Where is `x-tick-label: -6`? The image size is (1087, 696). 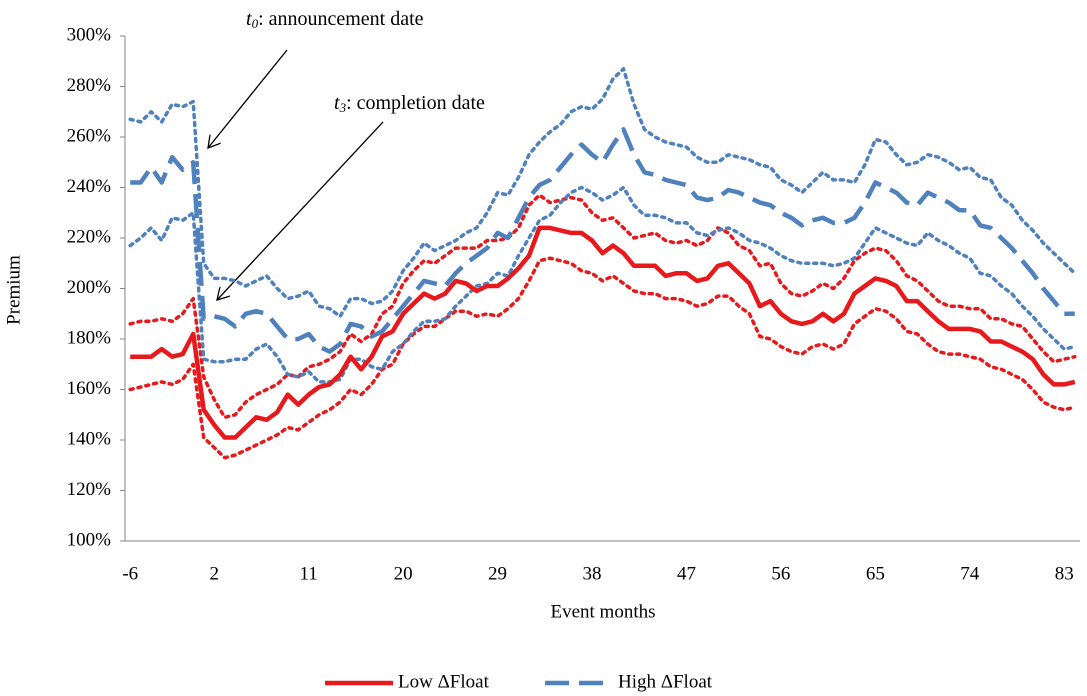 x-tick-label: -6 is located at coordinates (130, 573).